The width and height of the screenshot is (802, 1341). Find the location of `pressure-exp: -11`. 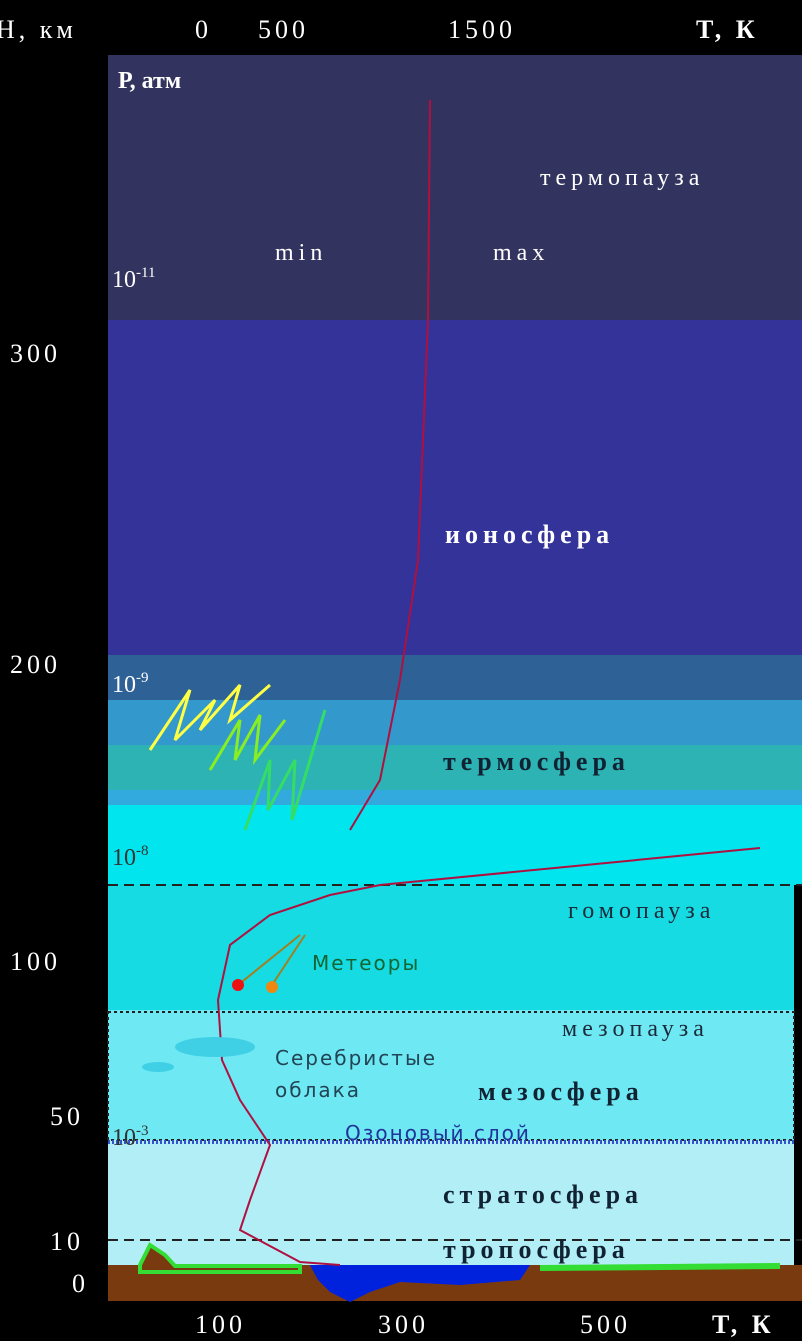

pressure-exp: -11 is located at coordinates (145, 273).